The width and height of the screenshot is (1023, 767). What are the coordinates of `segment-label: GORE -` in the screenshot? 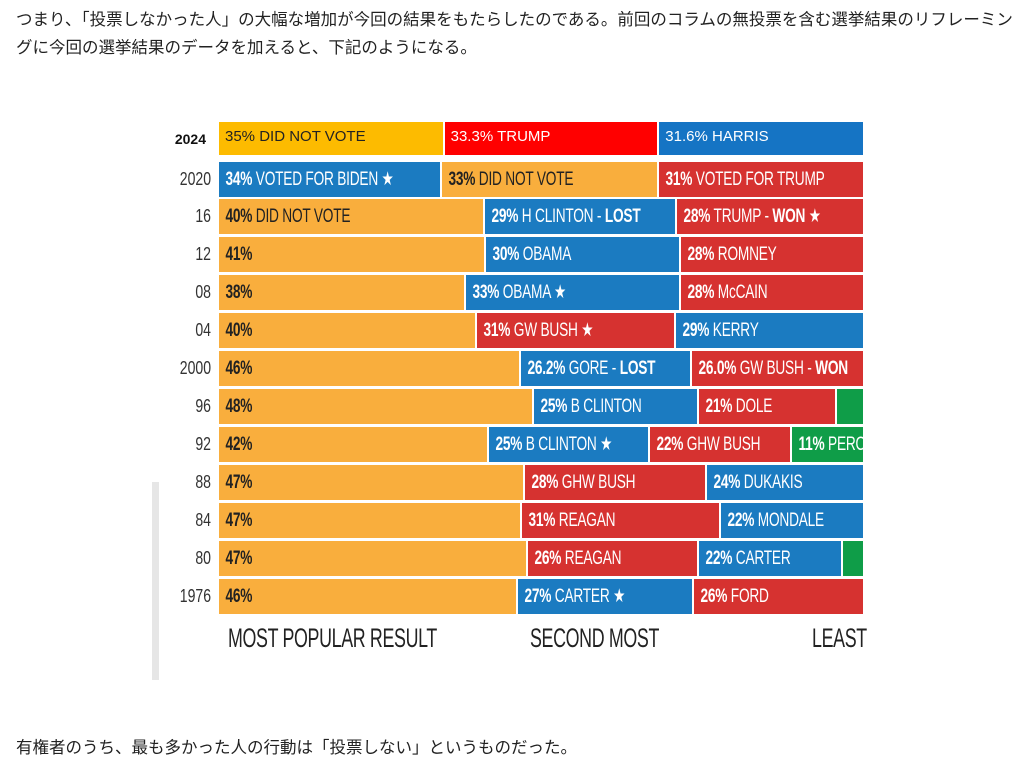 It's located at (592, 368).